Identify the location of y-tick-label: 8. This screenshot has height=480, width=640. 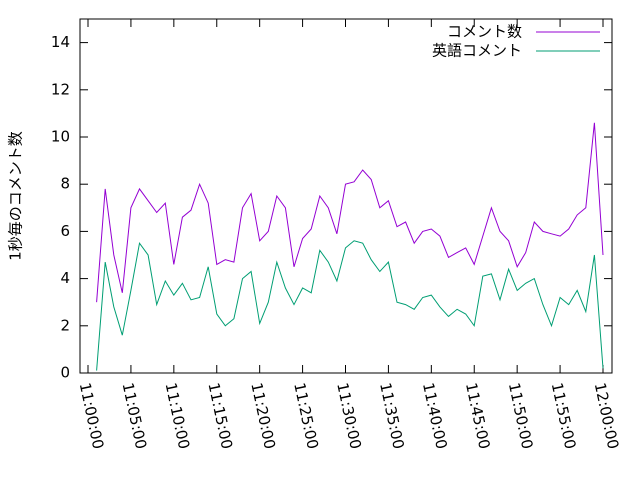
(65, 184).